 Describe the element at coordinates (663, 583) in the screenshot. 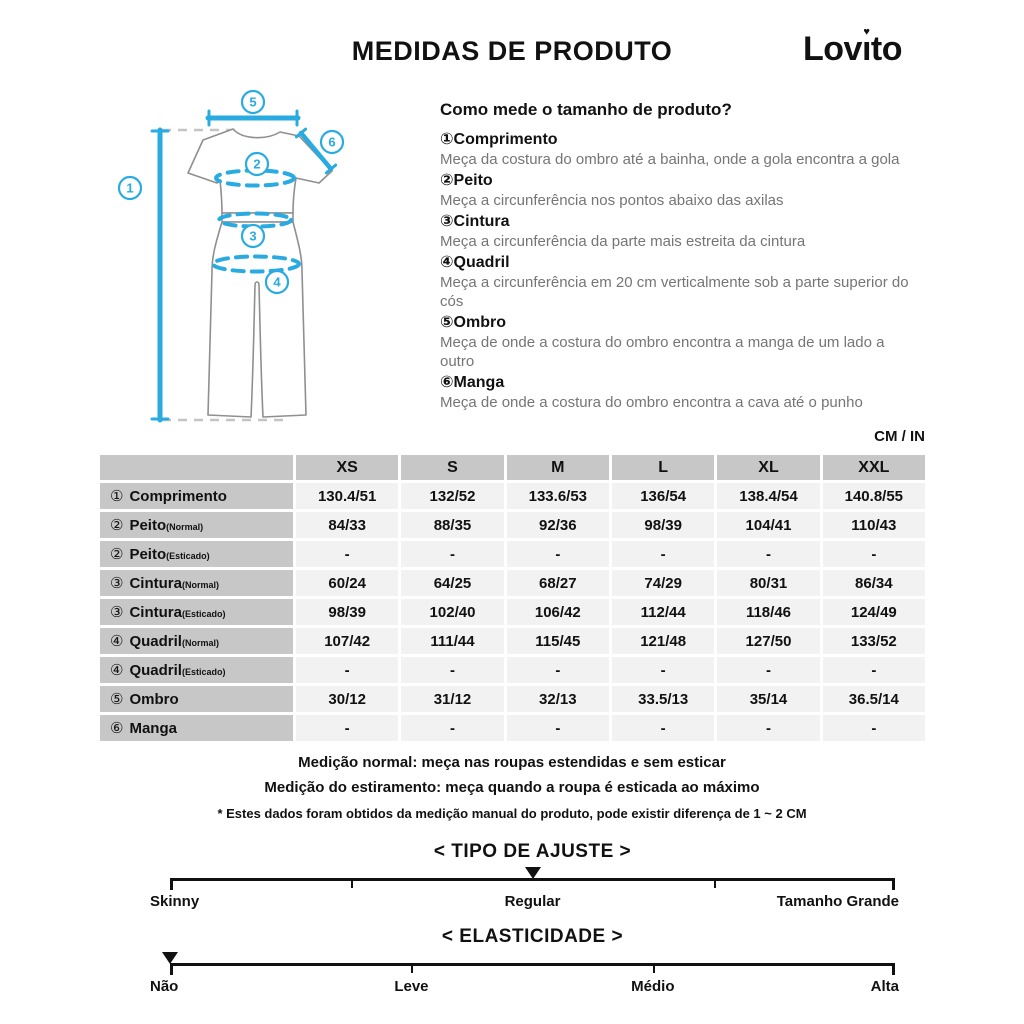

I see `table-cell: 74/29` at that location.